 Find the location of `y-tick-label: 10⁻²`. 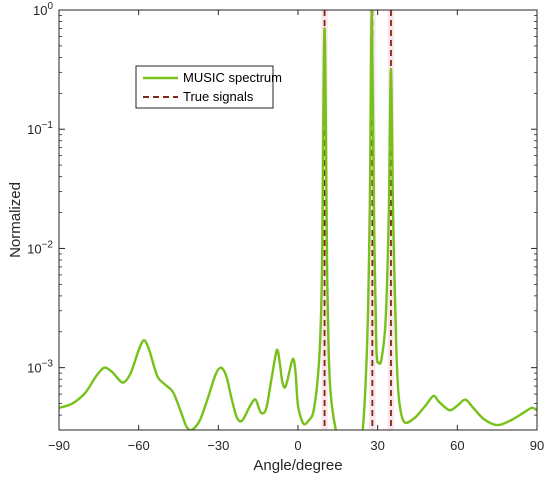

y-tick-label: 10⁻² is located at coordinates (40, 247).